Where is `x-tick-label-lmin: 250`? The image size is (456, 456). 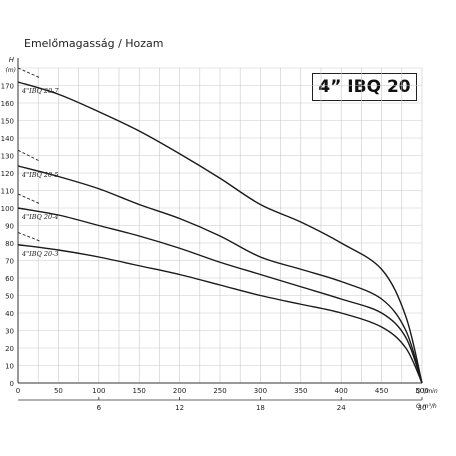
x-tick-label-lmin: 250 is located at coordinates (219, 391).